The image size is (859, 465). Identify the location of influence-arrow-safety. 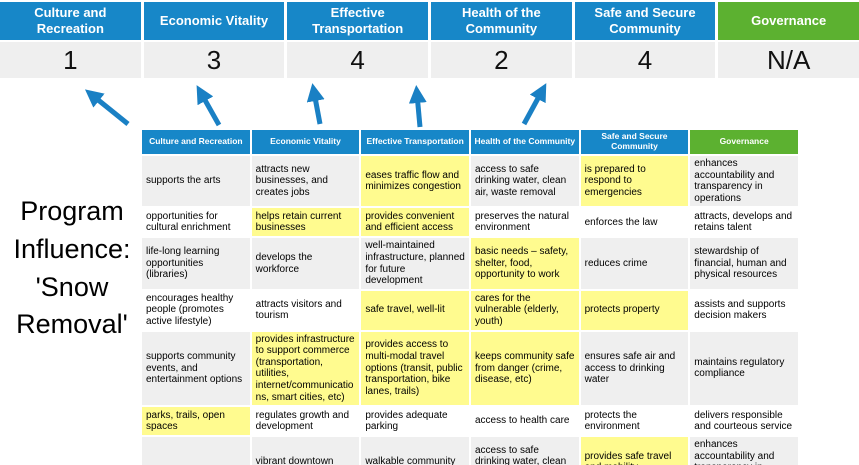
(534, 104).